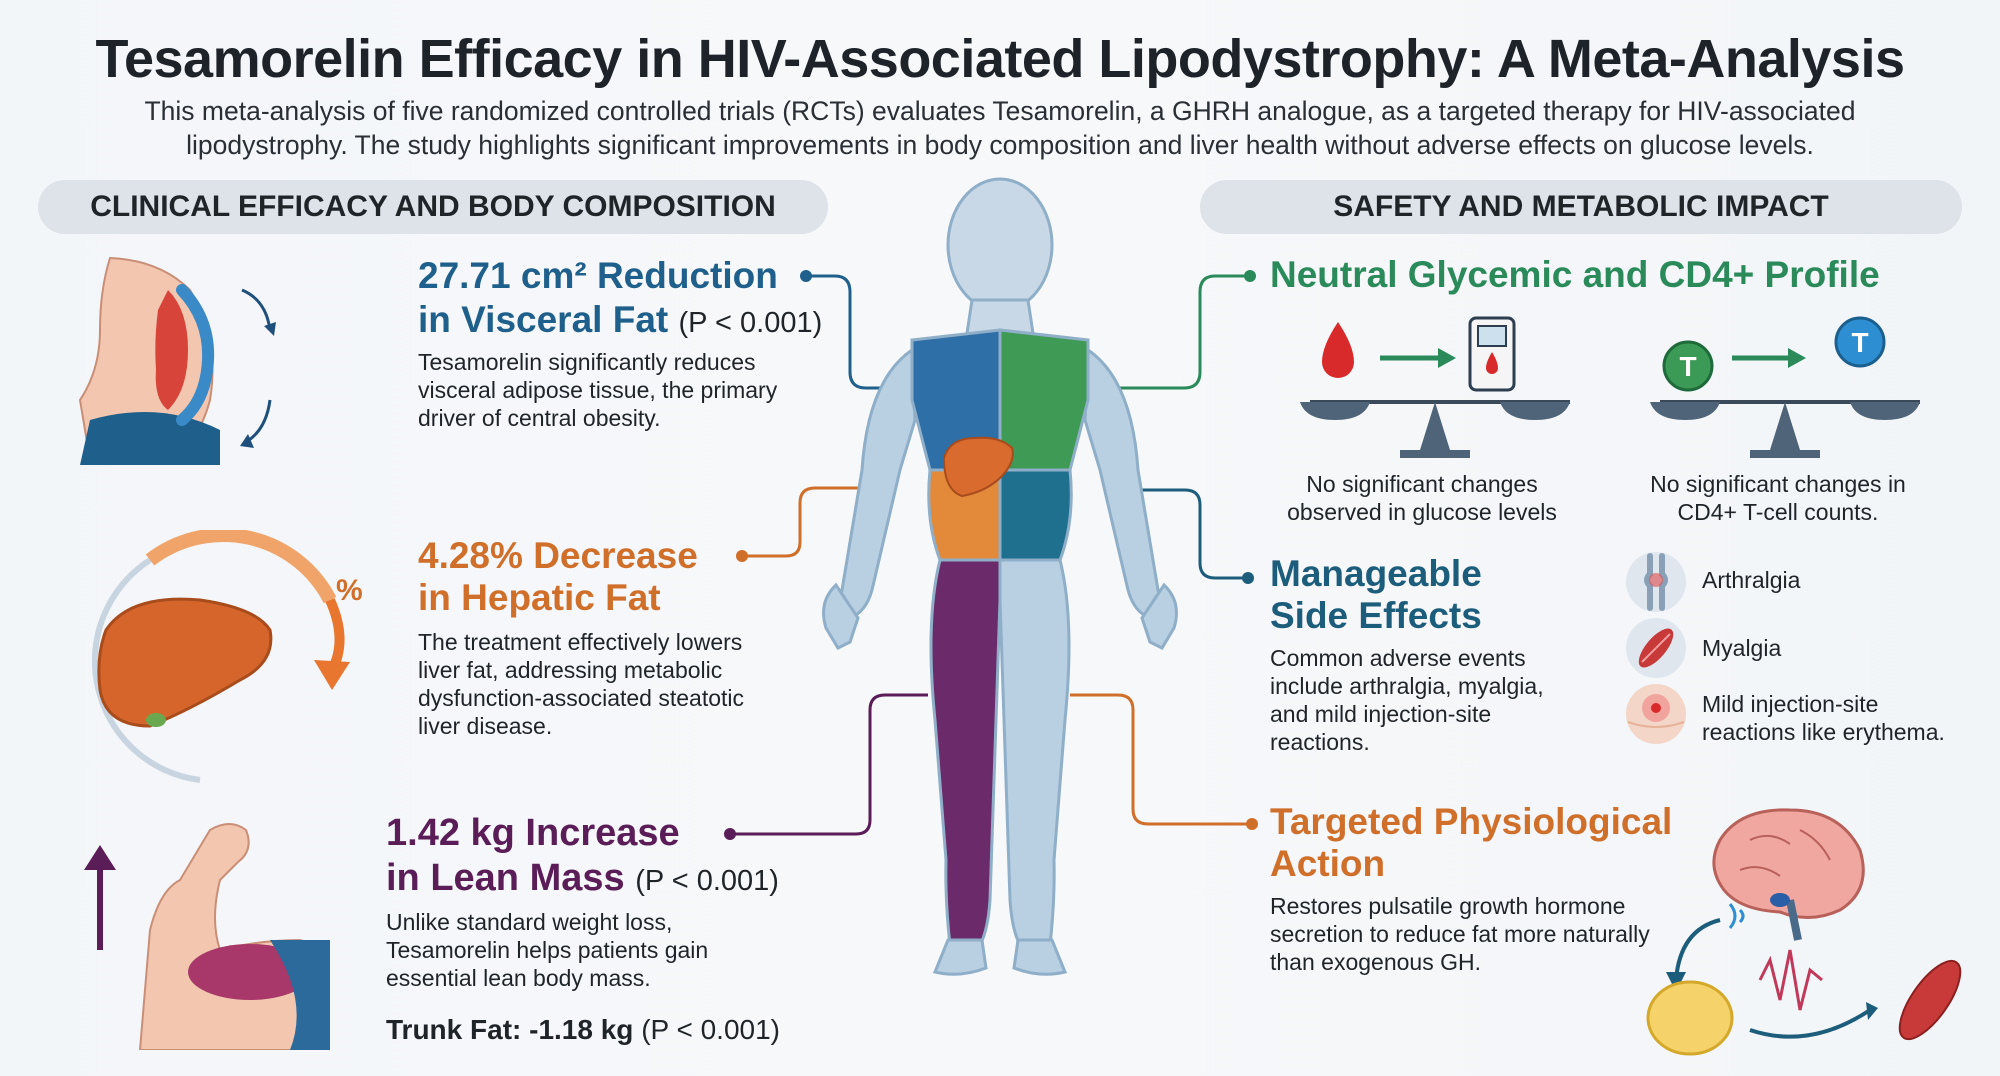 This screenshot has height=1076, width=2000. What do you see at coordinates (1185, 332) in the screenshot?
I see `glycemic-connector` at bounding box center [1185, 332].